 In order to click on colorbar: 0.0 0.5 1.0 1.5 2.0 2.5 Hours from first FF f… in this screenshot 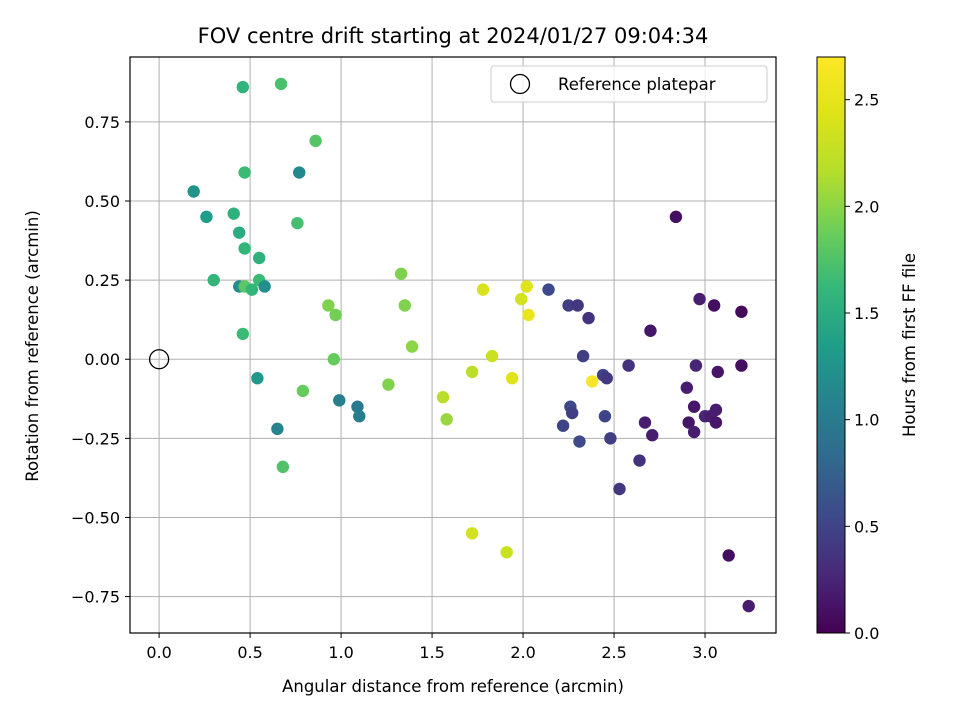, I will do `click(867, 349)`.